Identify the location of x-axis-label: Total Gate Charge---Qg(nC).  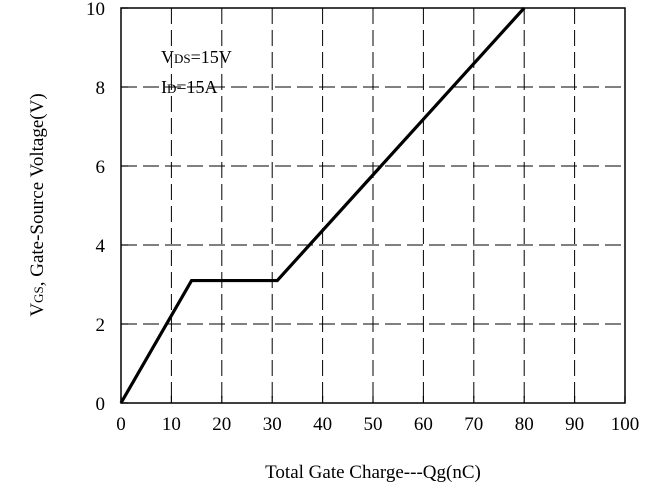
(373, 472).